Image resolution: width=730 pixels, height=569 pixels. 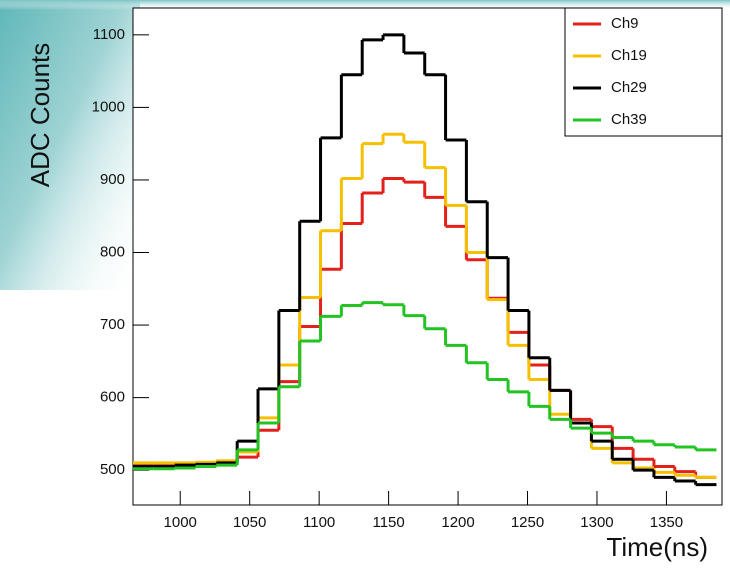 I want to click on x-tick-label: 1300, so click(x=596, y=522).